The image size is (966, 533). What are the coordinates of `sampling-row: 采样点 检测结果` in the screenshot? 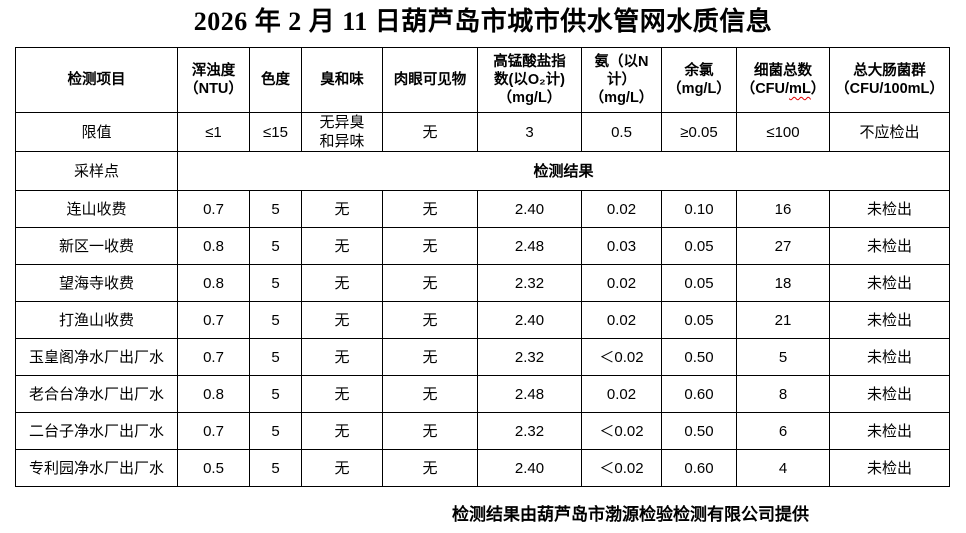 It's located at (482, 171).